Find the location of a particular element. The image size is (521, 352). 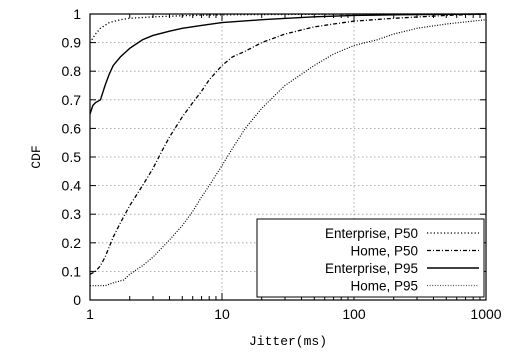

y-tick-label: 0.4 is located at coordinates (72, 186).